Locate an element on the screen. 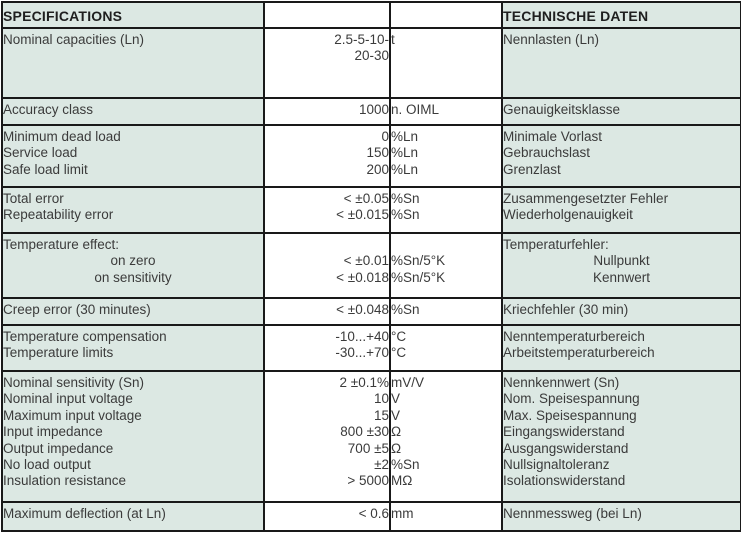 The height and width of the screenshot is (552, 741). text-line: Temperature compensation is located at coordinates (85, 336).